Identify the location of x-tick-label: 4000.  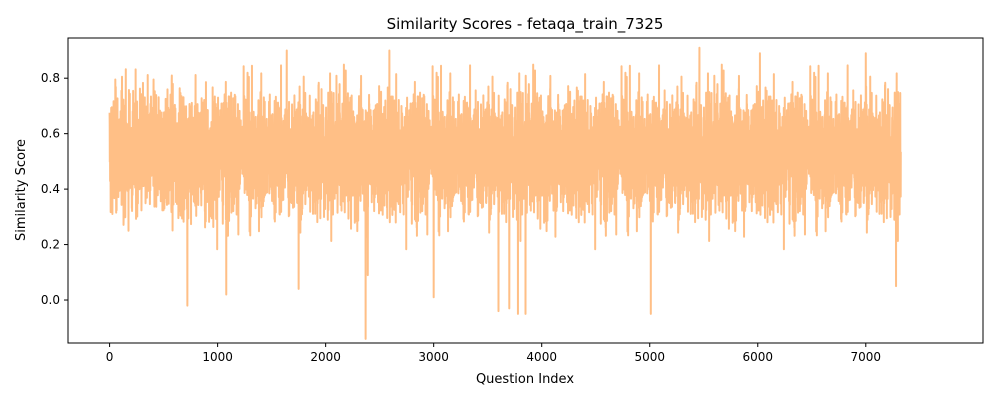
(541, 357).